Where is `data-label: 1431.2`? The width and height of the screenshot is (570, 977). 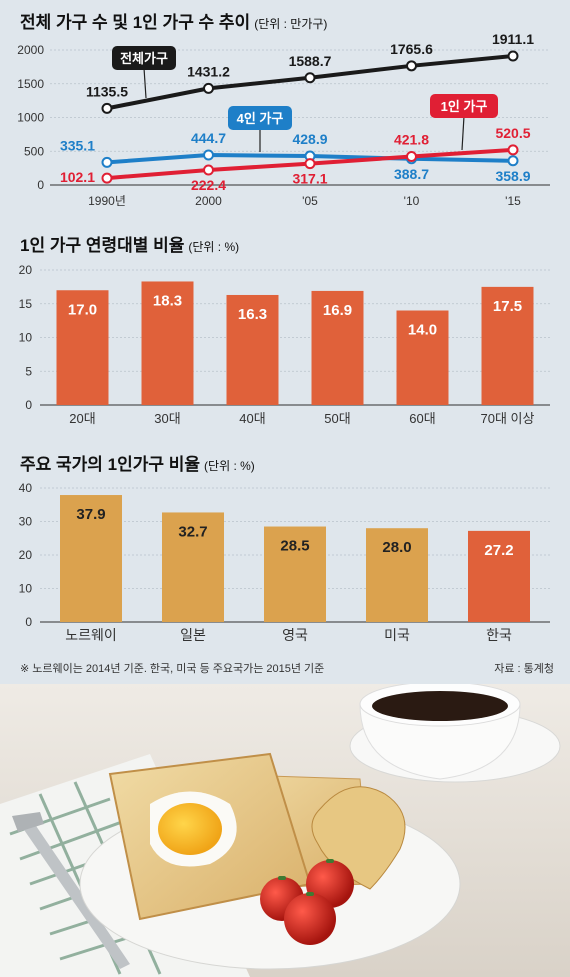
data-label: 1431.2 is located at coordinates (208, 71).